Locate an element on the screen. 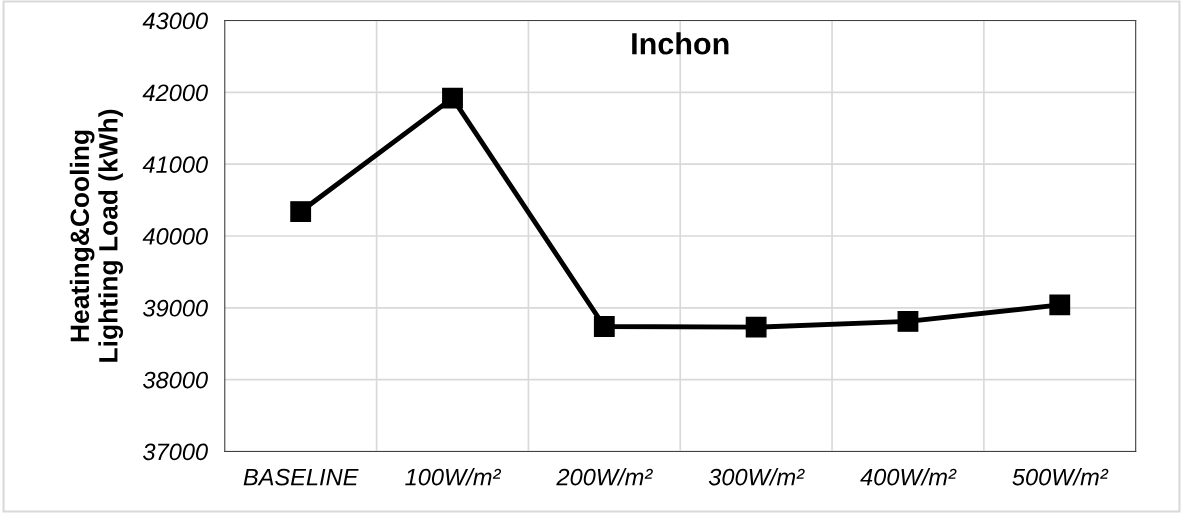 Image resolution: width=1183 pixels, height=513 pixels. x-tick-label: 100W/m² is located at coordinates (453, 477).